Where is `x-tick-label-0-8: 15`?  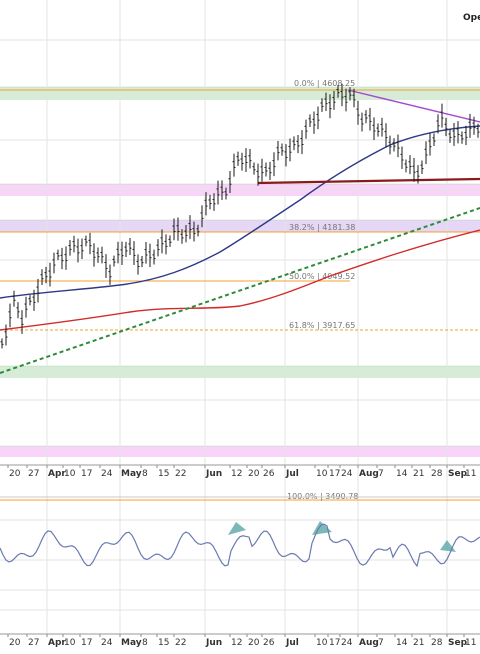
x-tick-label-0-8: 15 is located at coordinates (163, 474).